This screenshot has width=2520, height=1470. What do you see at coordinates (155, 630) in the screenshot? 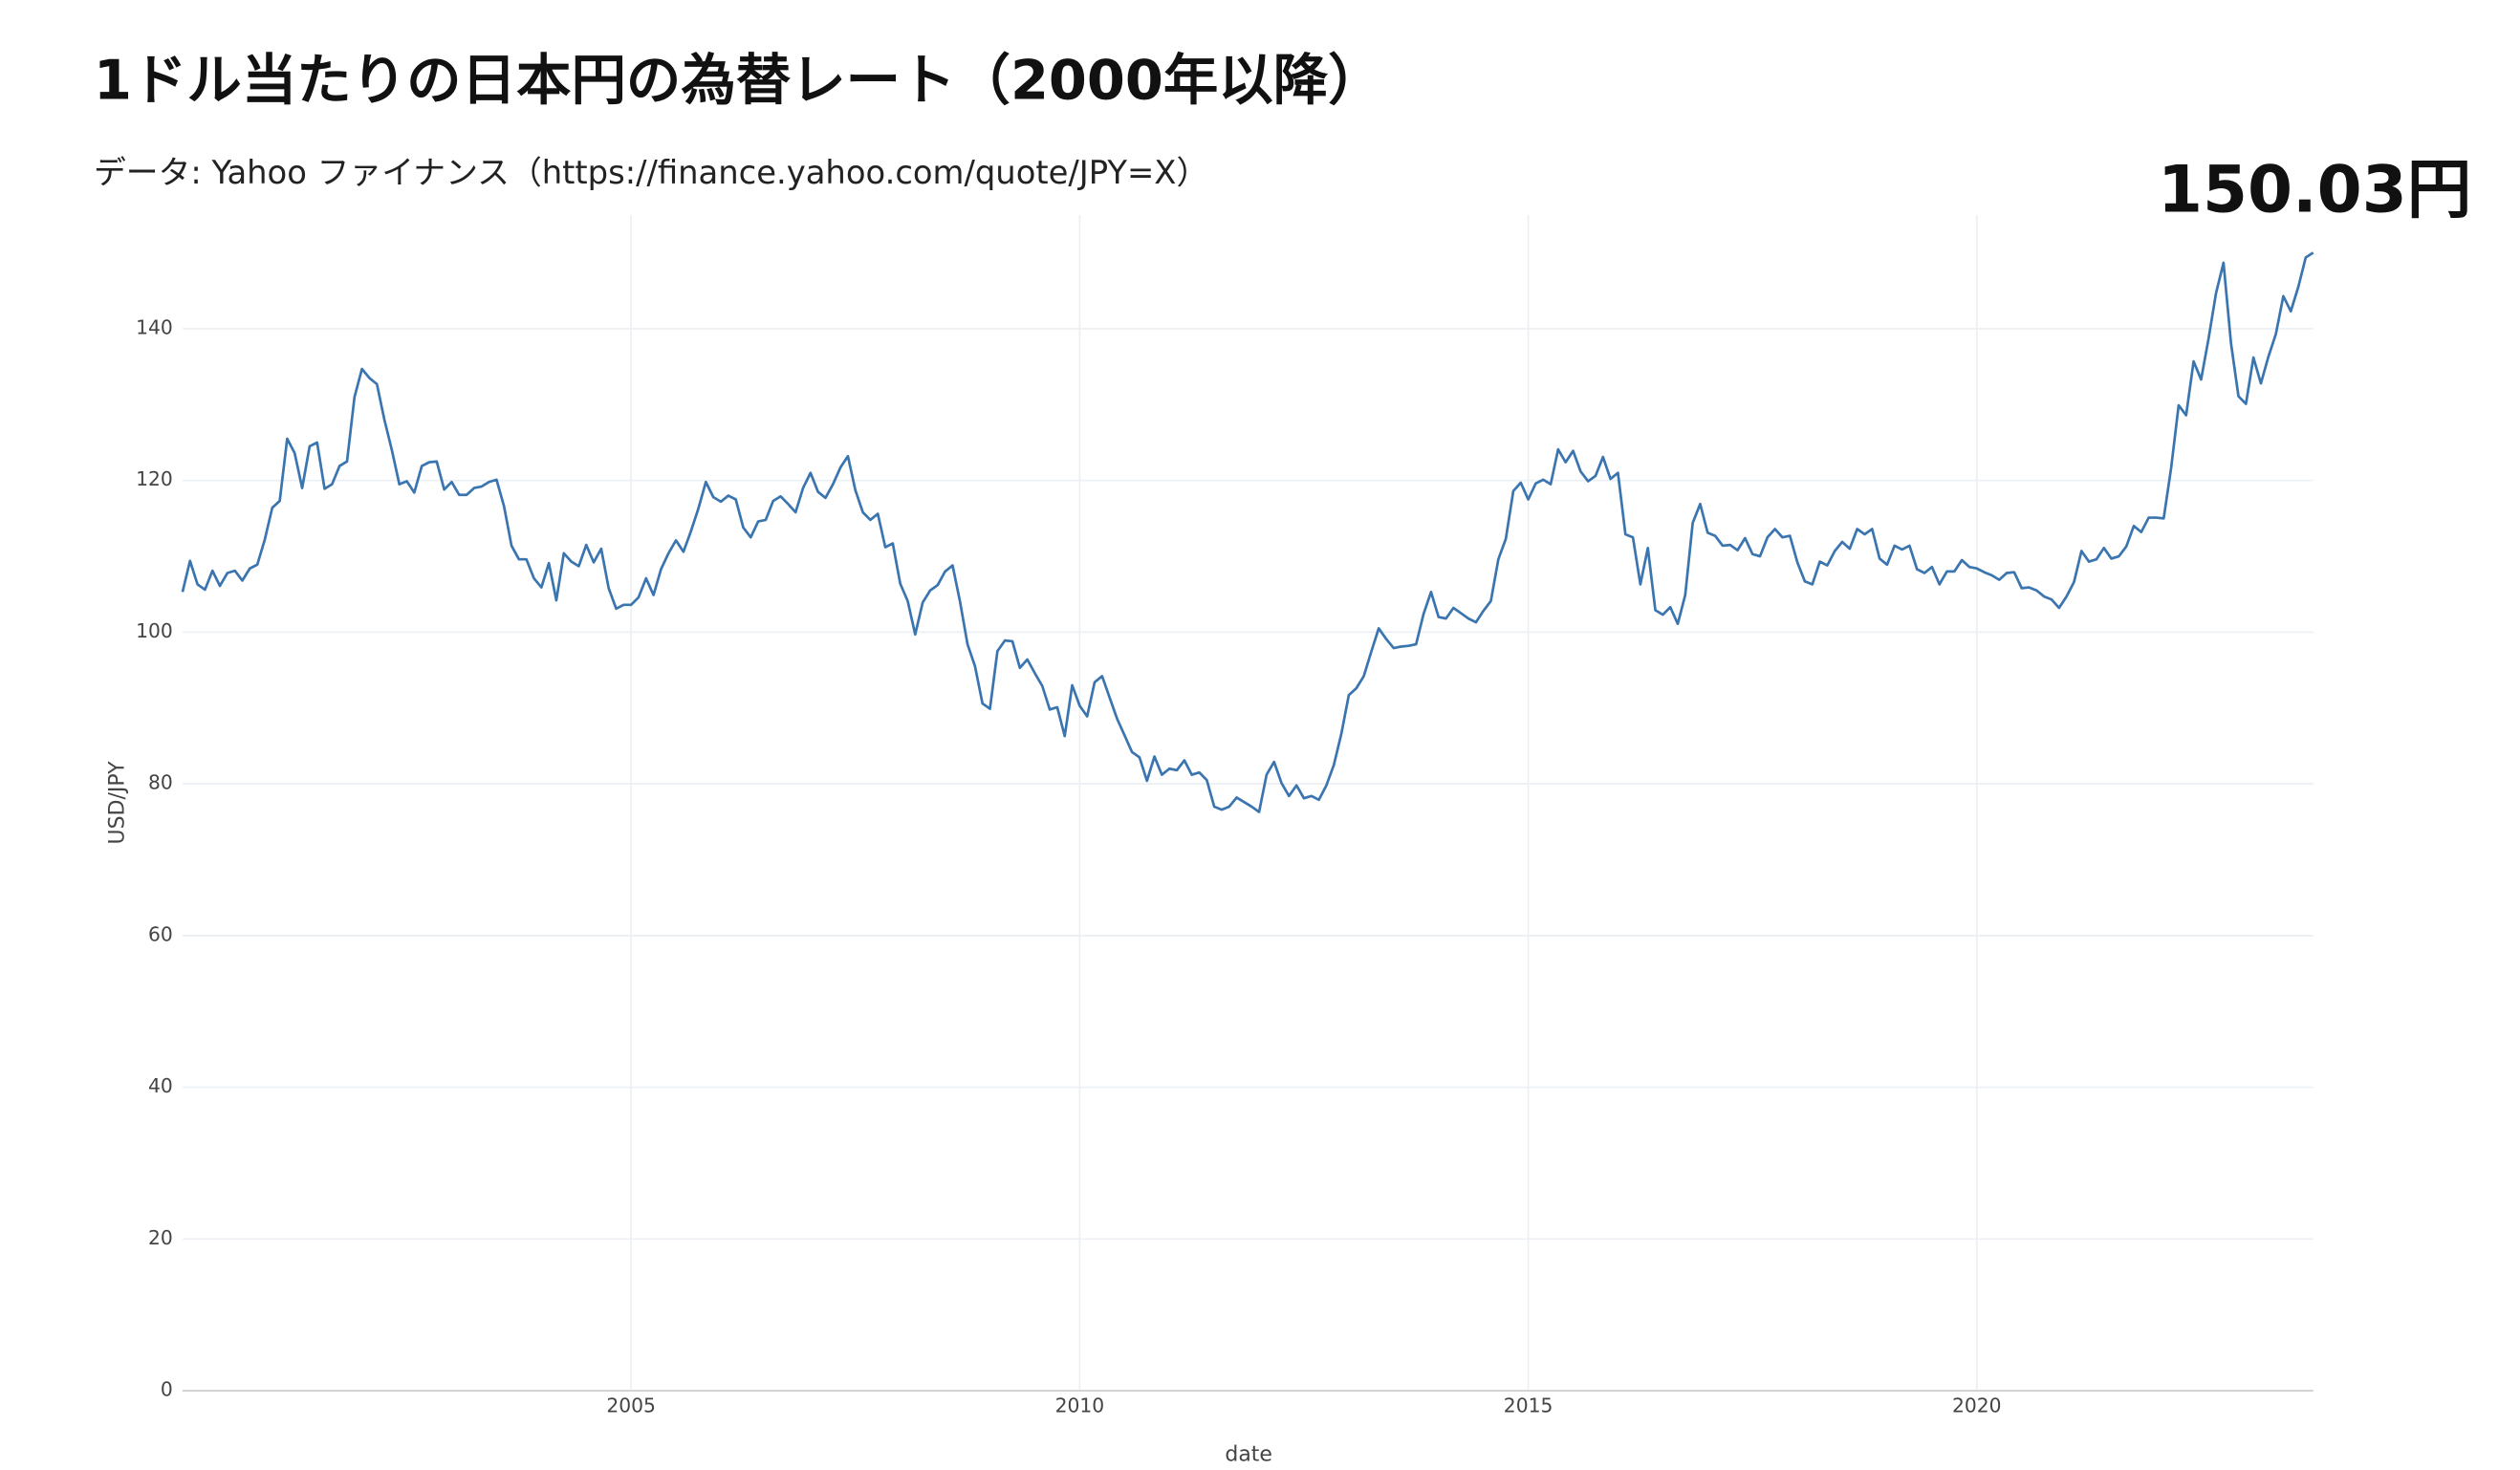
I see `y-tick-label: 100` at bounding box center [155, 630].